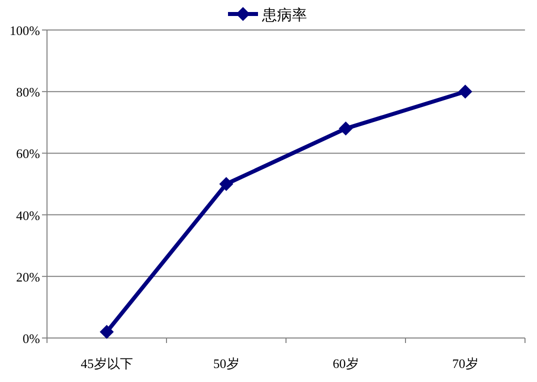  I want to click on x-tick-label: 60岁, so click(345, 363).